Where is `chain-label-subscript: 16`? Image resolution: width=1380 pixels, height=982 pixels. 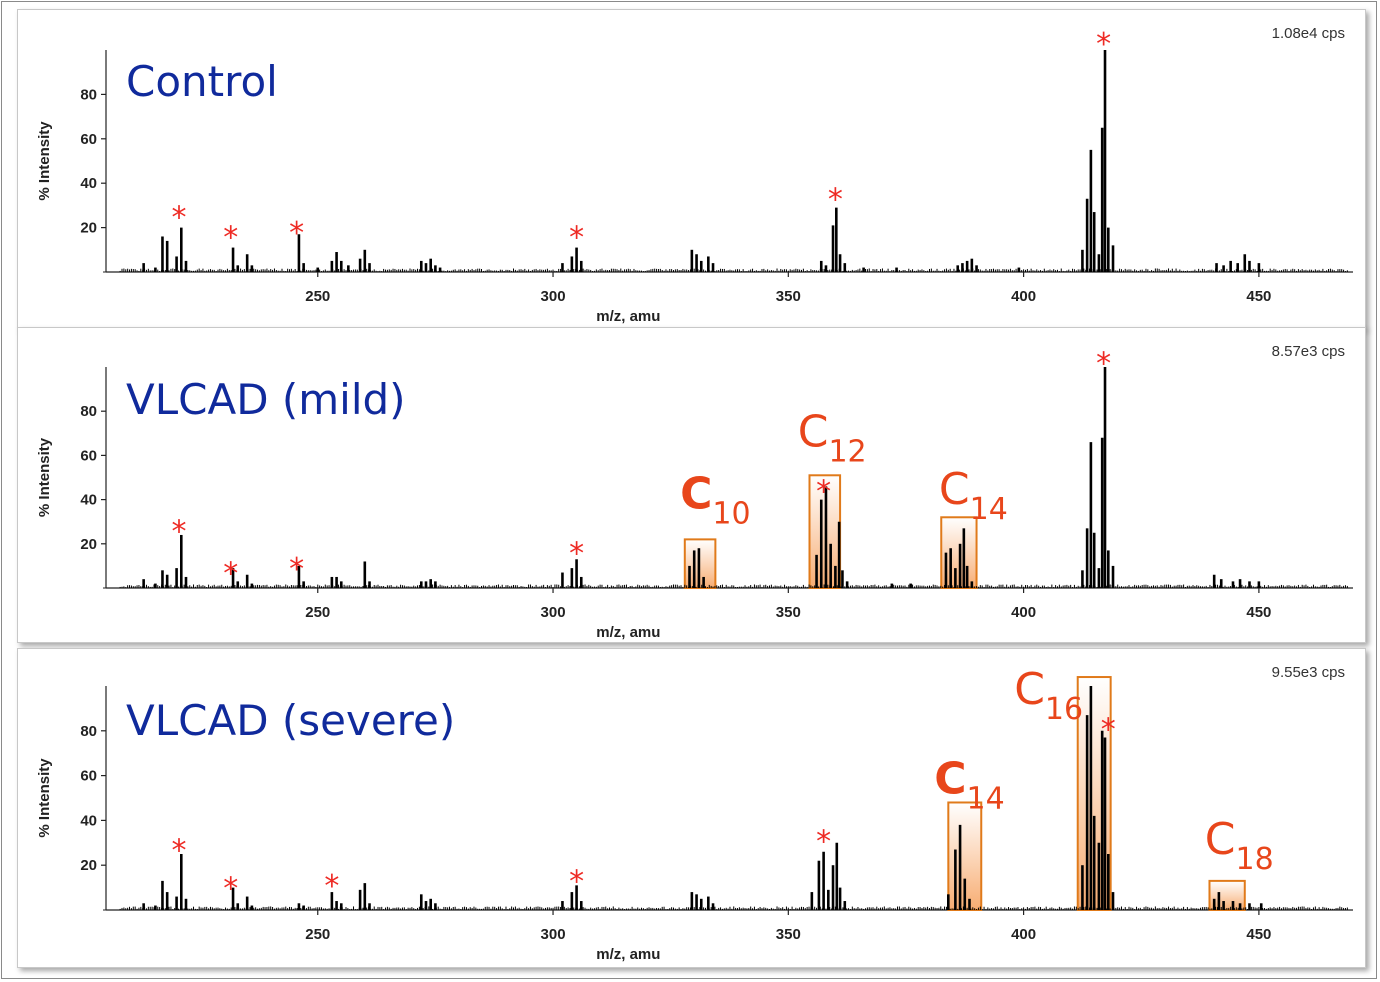 chain-label-subscript: 16 is located at coordinates (1064, 709).